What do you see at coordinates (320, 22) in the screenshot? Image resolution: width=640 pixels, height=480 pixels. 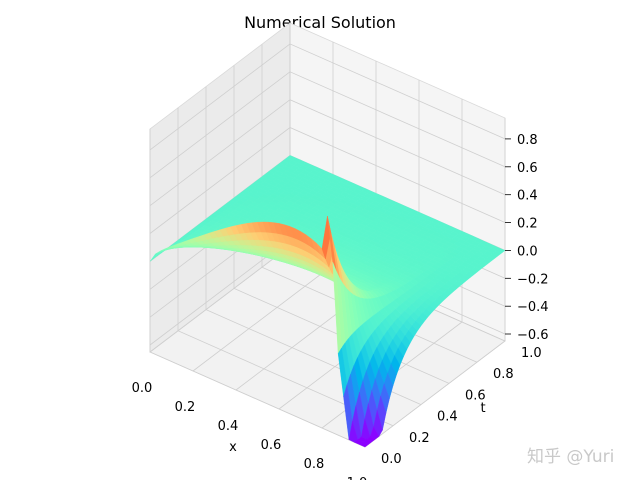 I see `chart-title: Numerical Solution` at bounding box center [320, 22].